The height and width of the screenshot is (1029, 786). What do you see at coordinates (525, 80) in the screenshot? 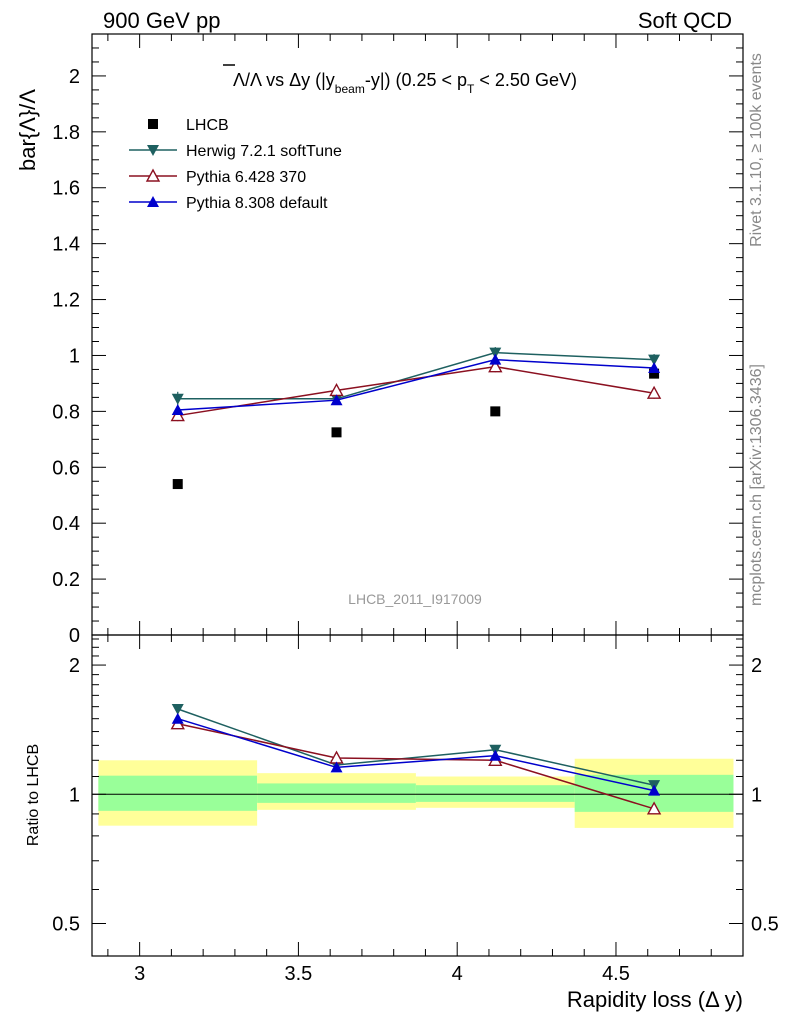
I see `title-suffix: < 2.50 GeV)` at bounding box center [525, 80].